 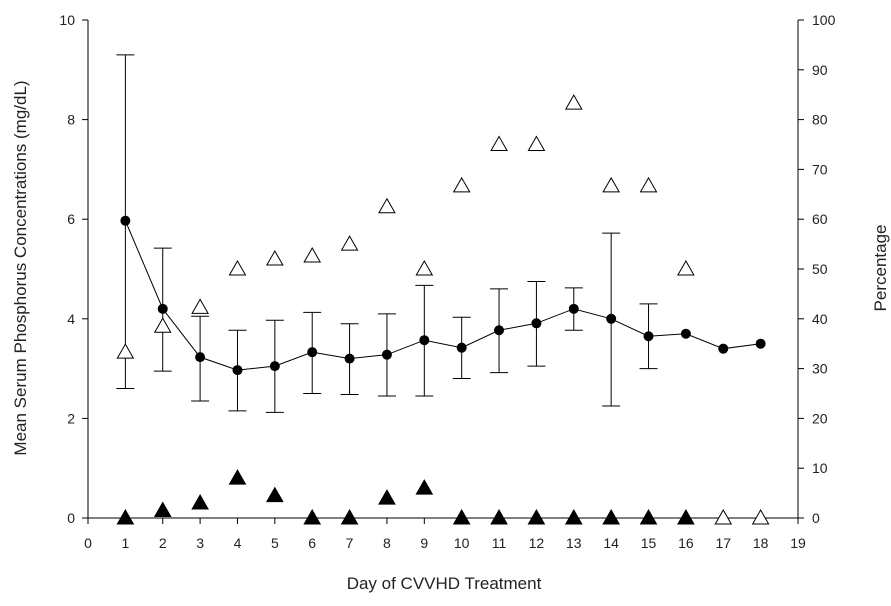 I want to click on x-tick-label: 16, so click(x=686, y=543).